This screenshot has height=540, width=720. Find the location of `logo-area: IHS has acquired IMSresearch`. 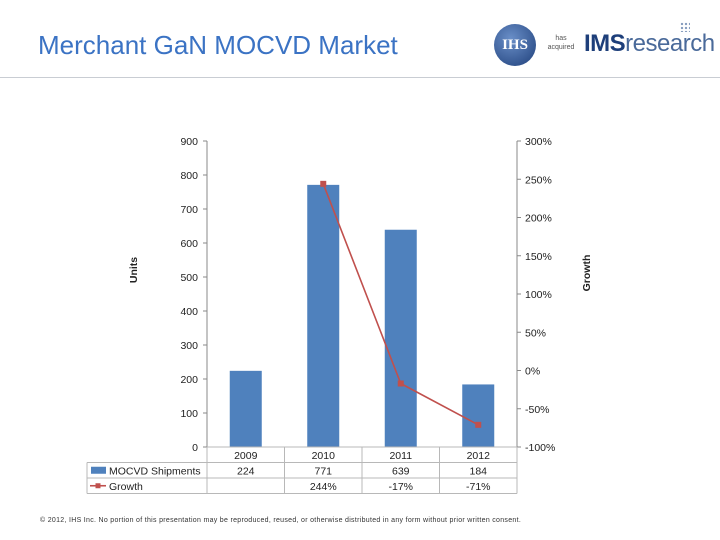

logo-area: IHS has acquired IMSresearch is located at coordinates (604, 46).